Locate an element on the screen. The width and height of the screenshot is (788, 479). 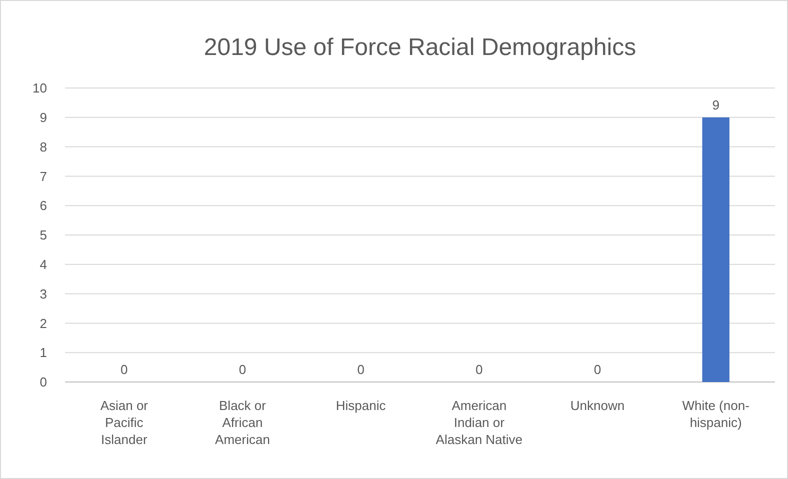
x-tick-label: Hispanic is located at coordinates (361, 405).